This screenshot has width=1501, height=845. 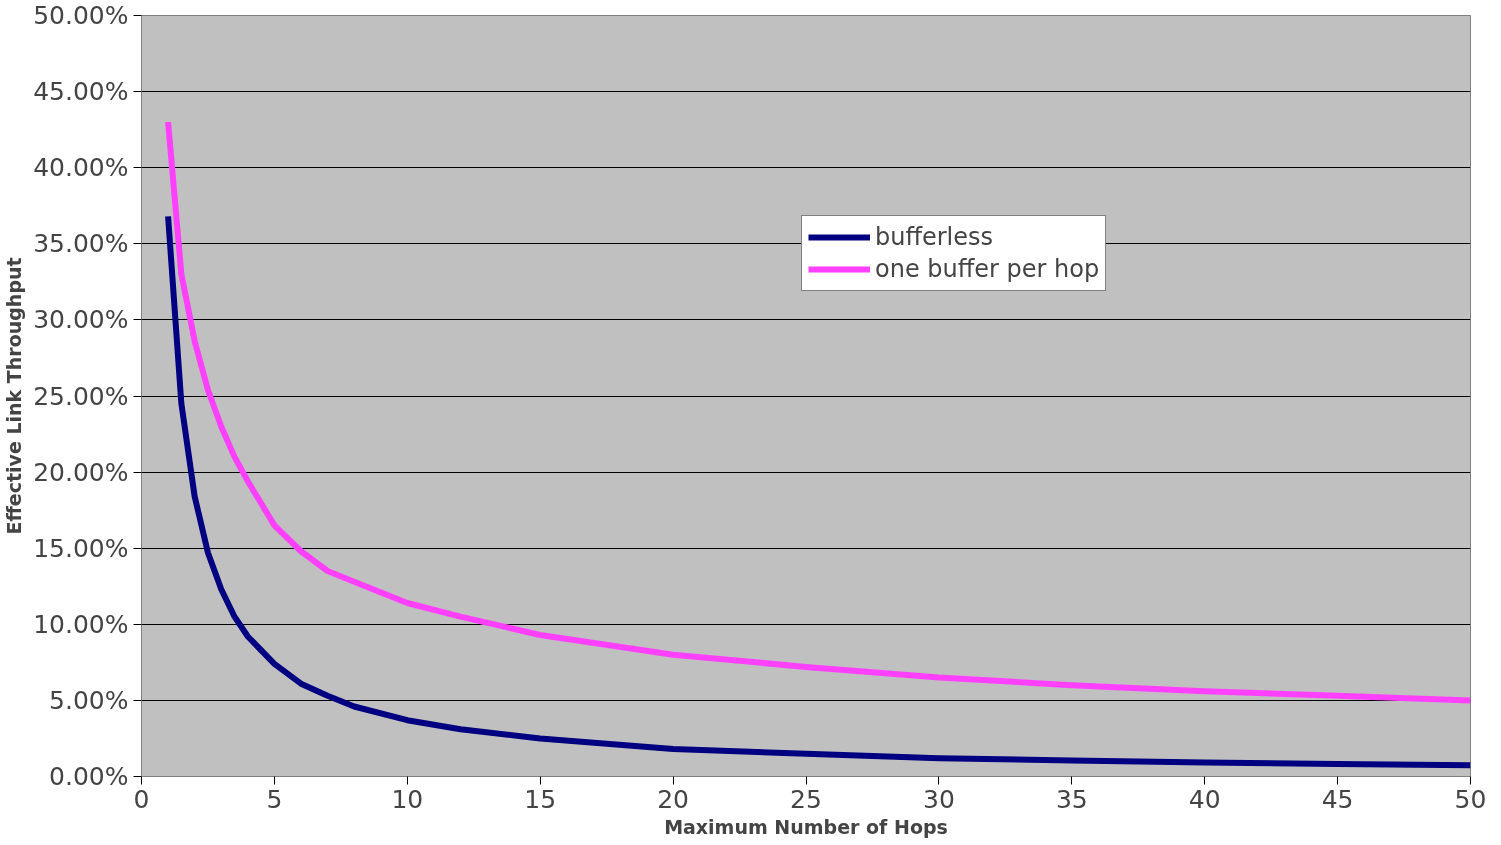 What do you see at coordinates (806, 799) in the screenshot?
I see `x-tick-label: 25` at bounding box center [806, 799].